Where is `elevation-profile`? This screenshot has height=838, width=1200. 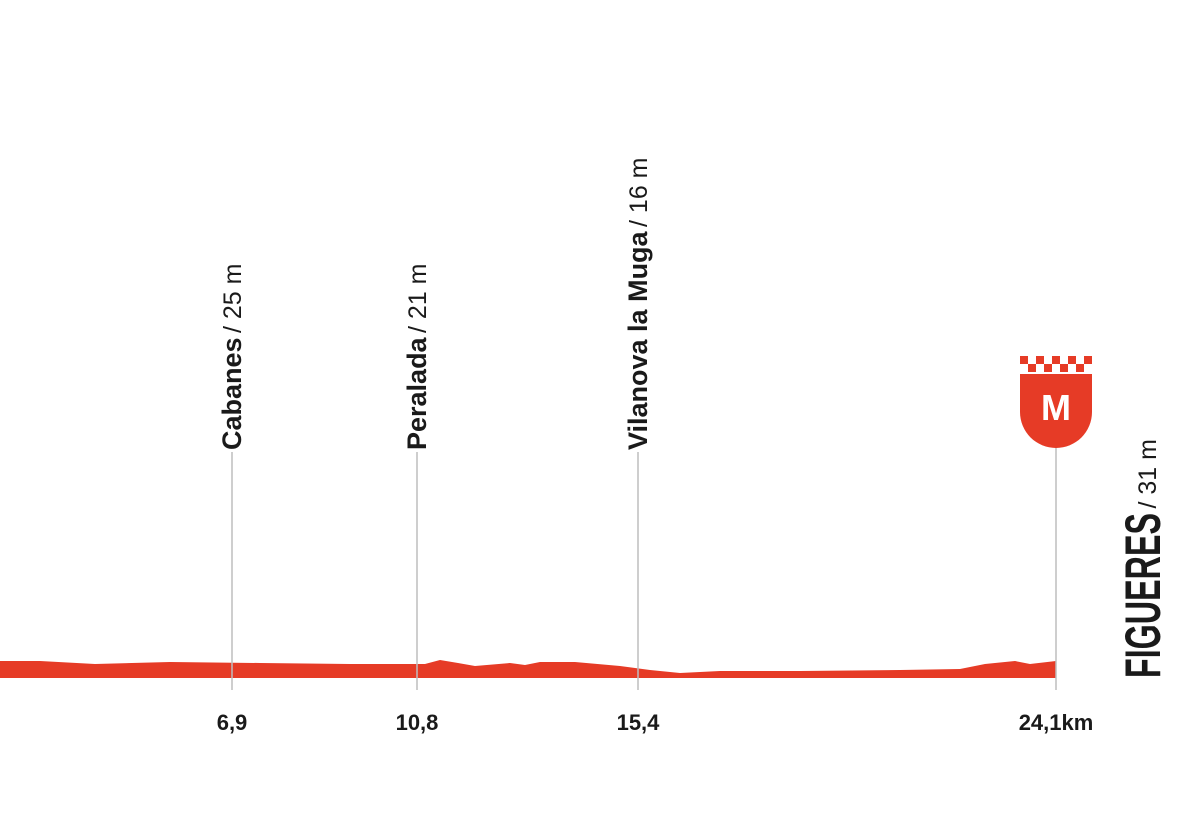 elevation-profile is located at coordinates (528, 669).